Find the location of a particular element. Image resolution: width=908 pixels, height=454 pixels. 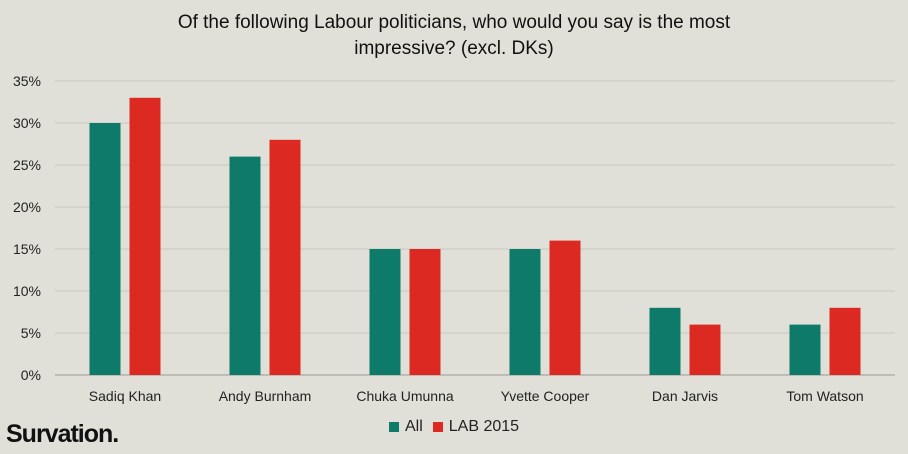

legend-swatch-lab-2015 is located at coordinates (437, 427).